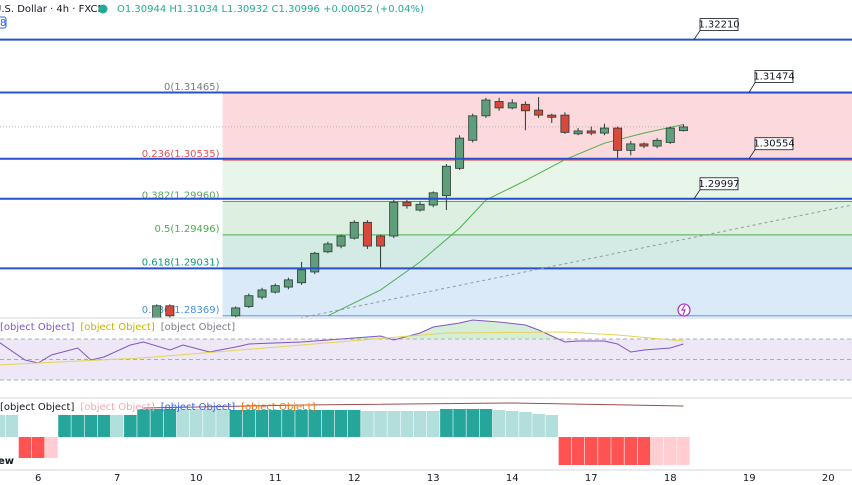 This screenshot has height=485, width=852. I want to click on x-tick-label: 18, so click(670, 478).